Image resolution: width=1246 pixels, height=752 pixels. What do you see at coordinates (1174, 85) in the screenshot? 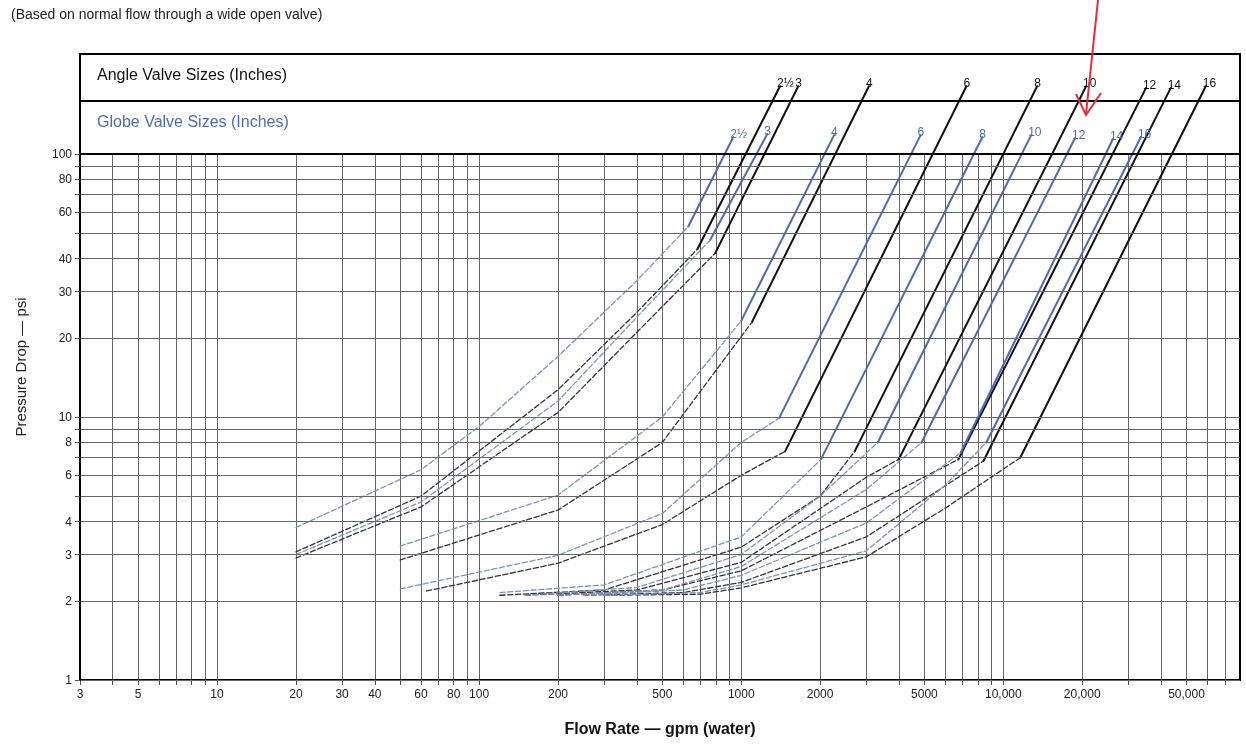
I see `series-label: 14` at bounding box center [1174, 85].